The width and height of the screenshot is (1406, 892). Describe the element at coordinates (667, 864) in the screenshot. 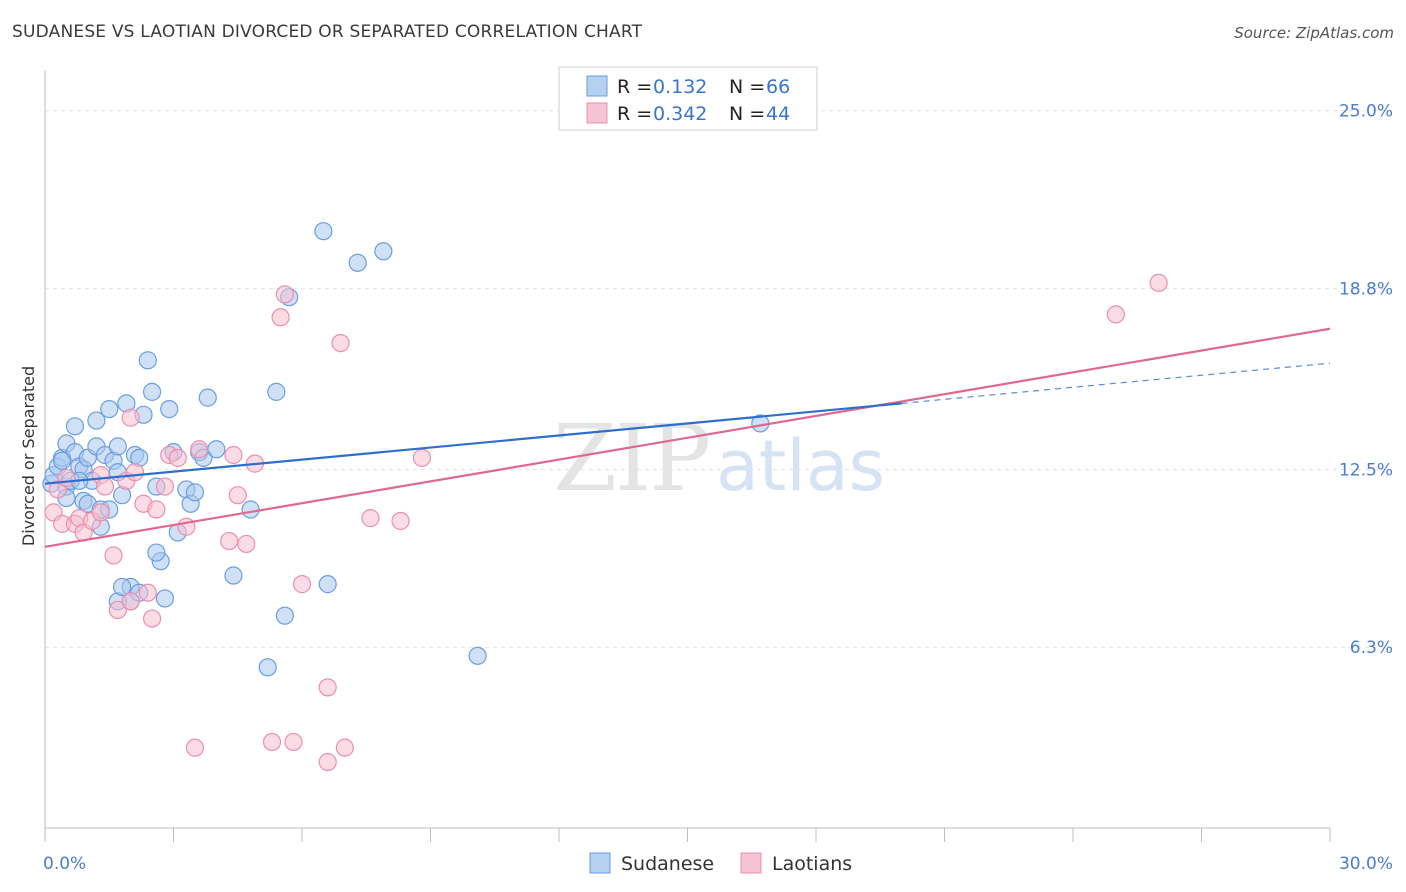

I see `legend-series-label: Sudanese` at that location.